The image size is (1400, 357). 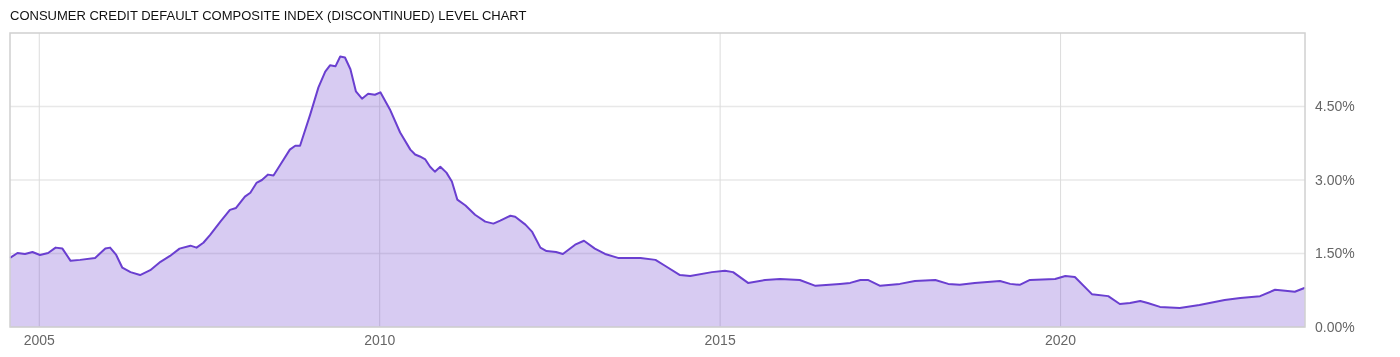 What do you see at coordinates (1335, 253) in the screenshot?
I see `y-tick-label: 1.50%` at bounding box center [1335, 253].